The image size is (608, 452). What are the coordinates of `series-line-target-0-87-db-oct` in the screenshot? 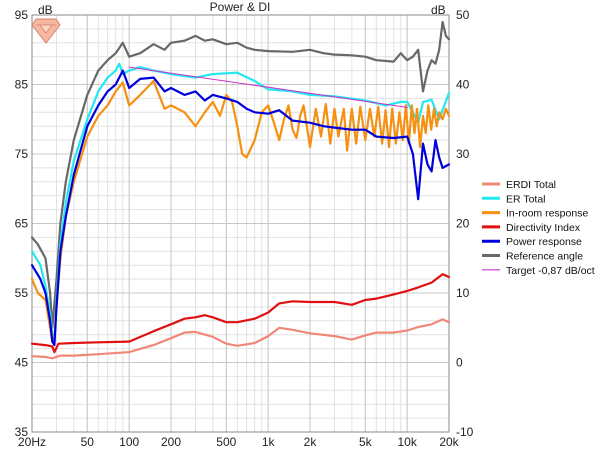 It's located at (268, 87).